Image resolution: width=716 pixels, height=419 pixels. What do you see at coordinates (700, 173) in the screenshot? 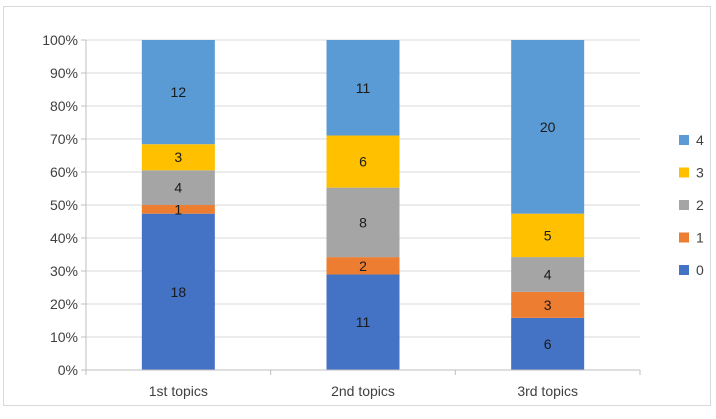
I see `legend-label: 3` at bounding box center [700, 173].